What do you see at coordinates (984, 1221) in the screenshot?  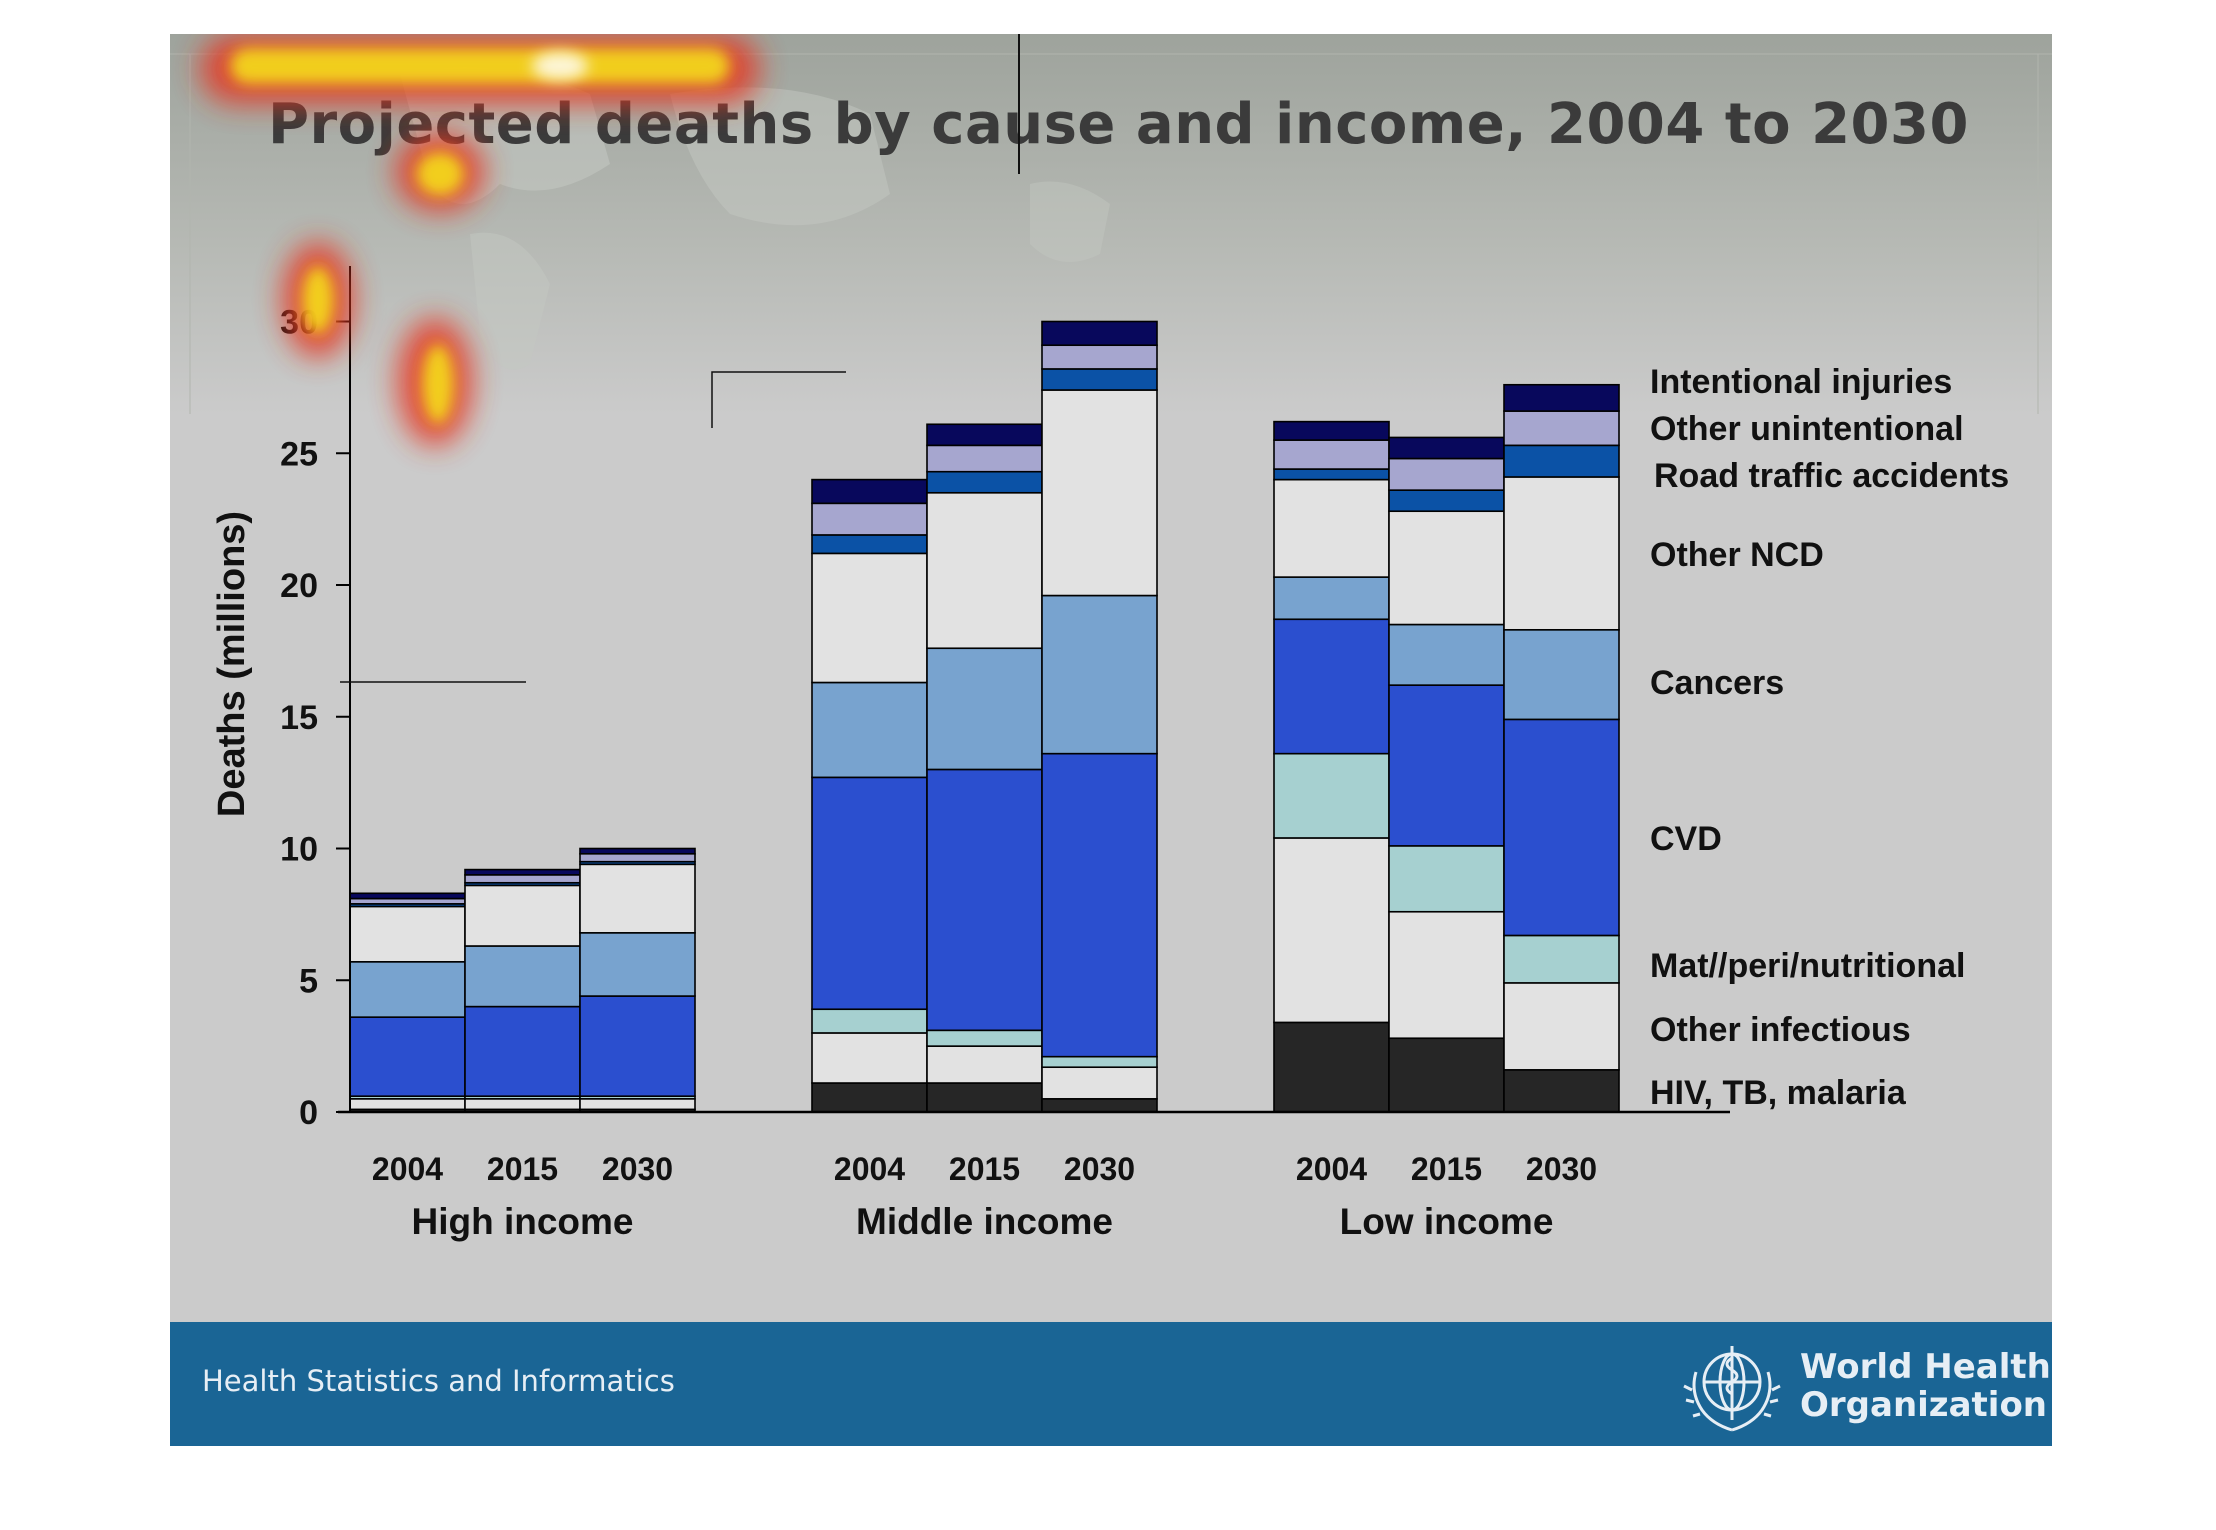 I see `group-label: Middle income` at bounding box center [984, 1221].